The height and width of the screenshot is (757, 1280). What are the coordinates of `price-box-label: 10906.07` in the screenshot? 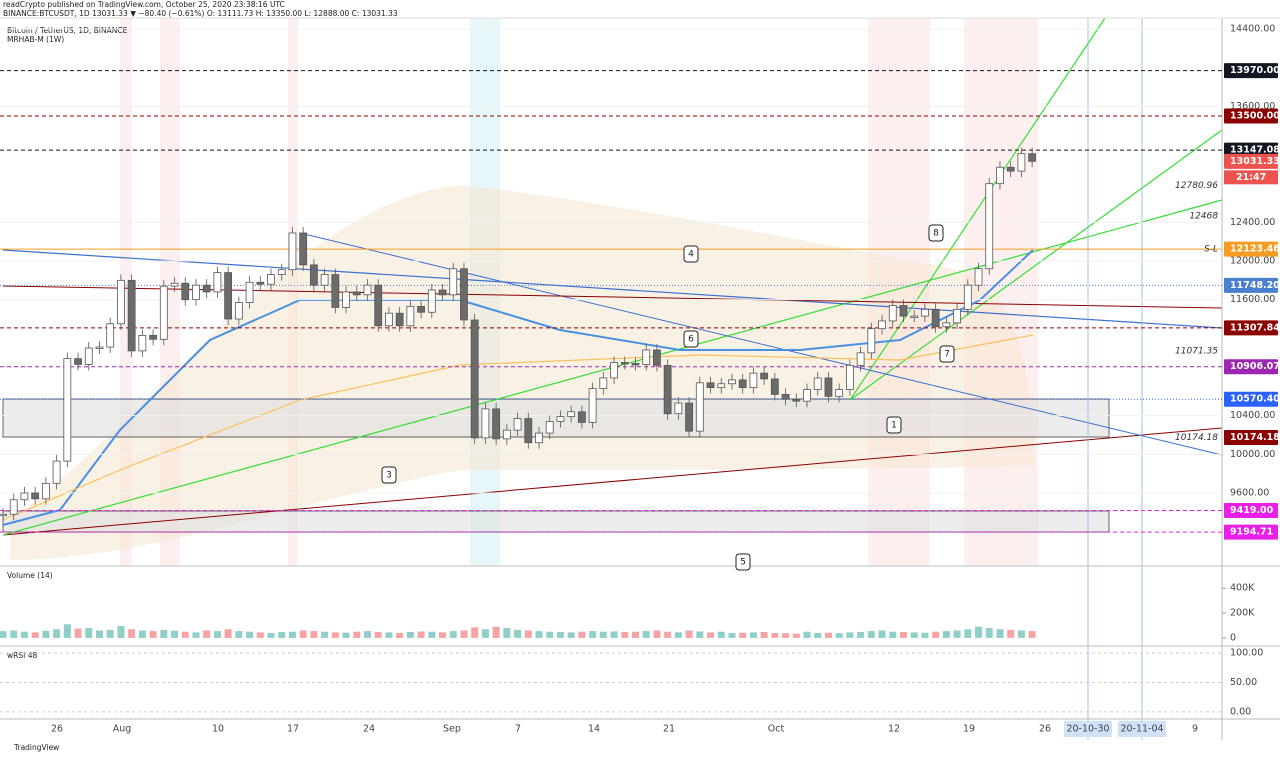 It's located at (1255, 366).